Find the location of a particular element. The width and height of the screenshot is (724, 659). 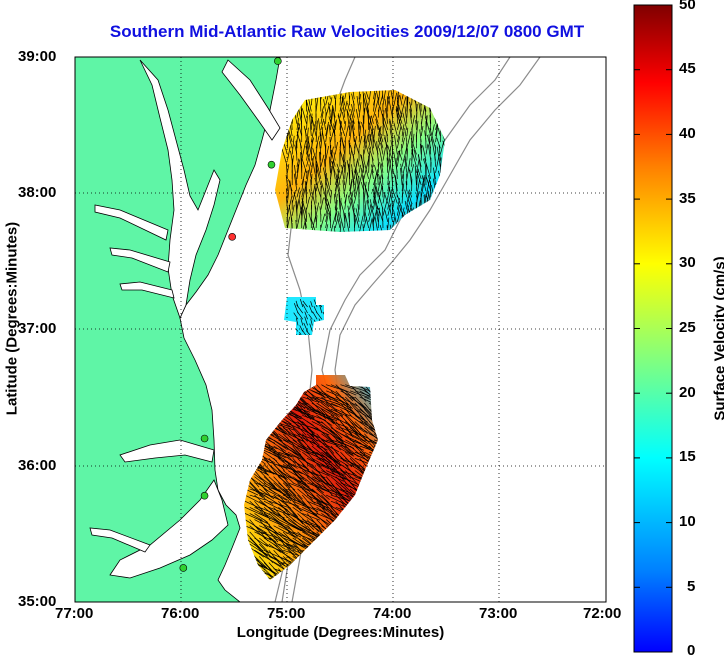

bay-inlet-potomac is located at coordinates (131, 222).